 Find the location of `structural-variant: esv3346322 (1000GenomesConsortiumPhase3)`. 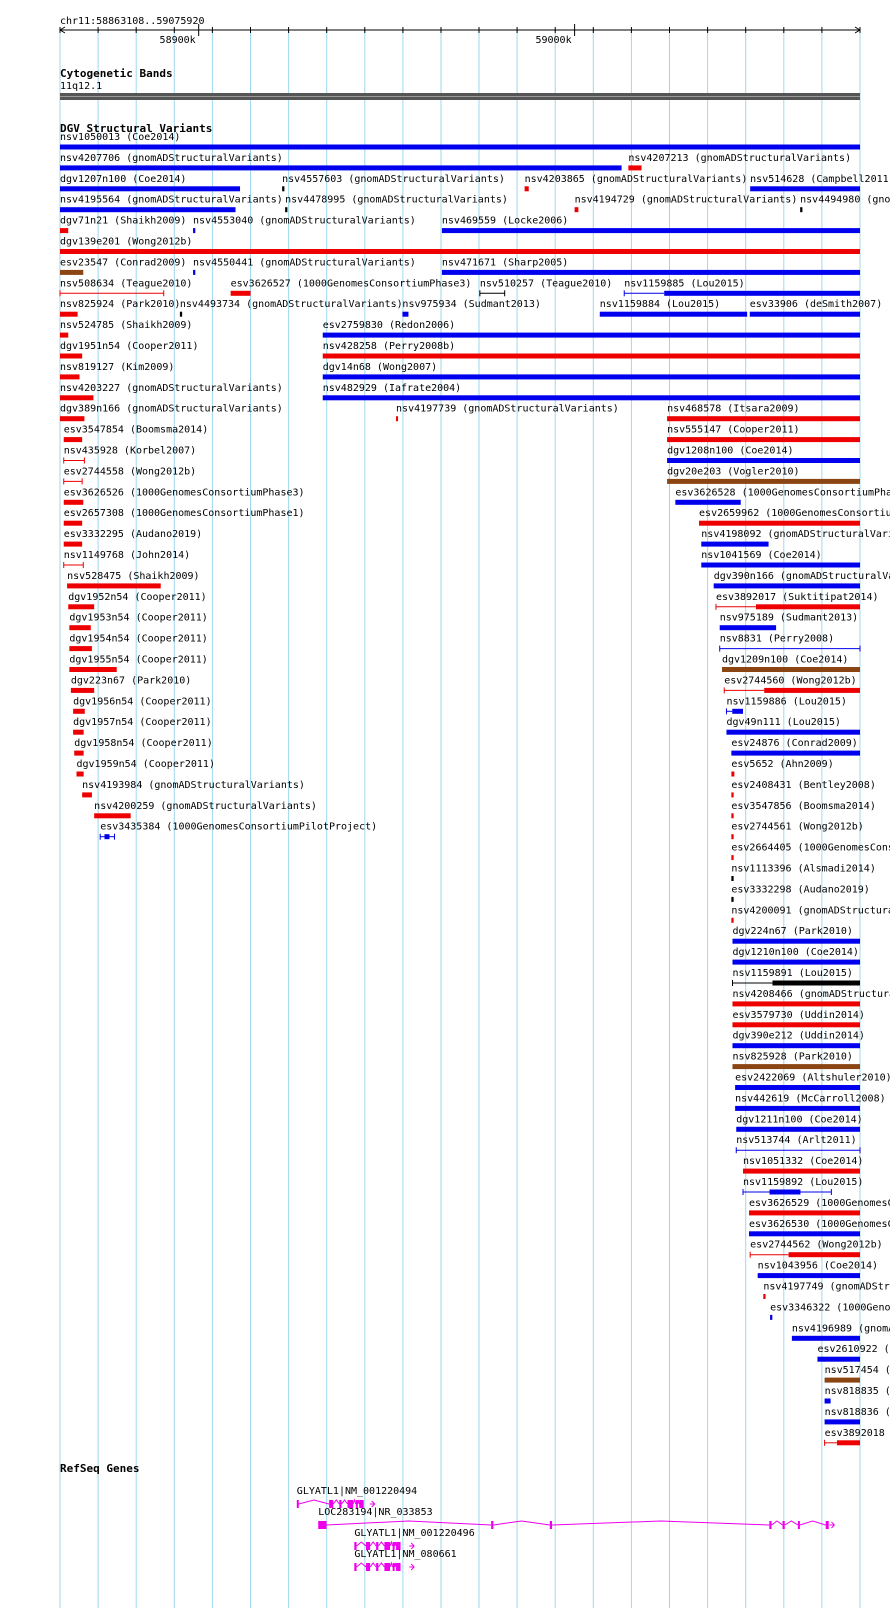

structural-variant: esv3346322 (1000GenomesConsortiumPhase3) is located at coordinates (830, 1311).